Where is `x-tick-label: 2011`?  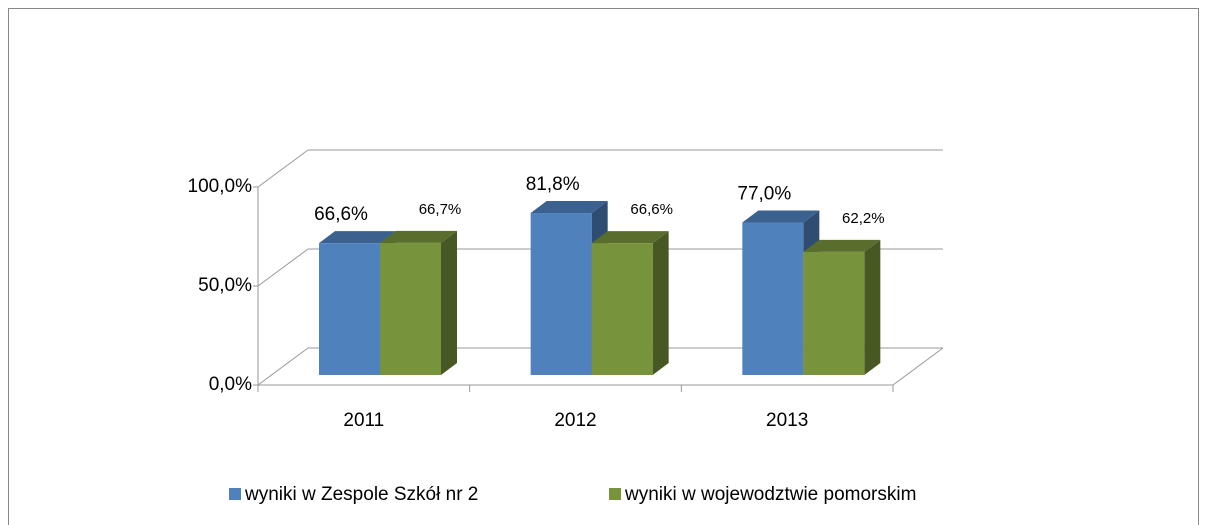
x-tick-label: 2011 is located at coordinates (363, 420).